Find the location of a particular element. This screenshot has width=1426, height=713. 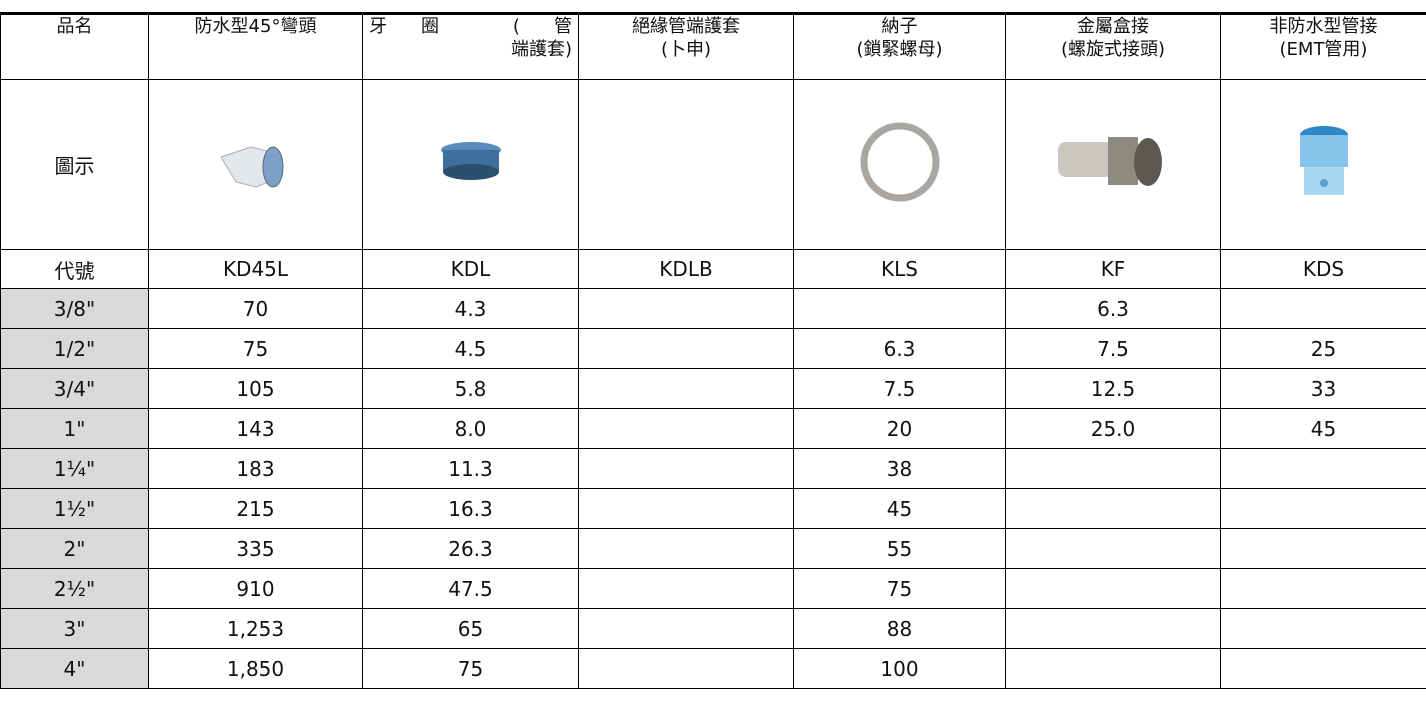

header-cell: 非防水型管接 (EMT管用) is located at coordinates (1323, 46).